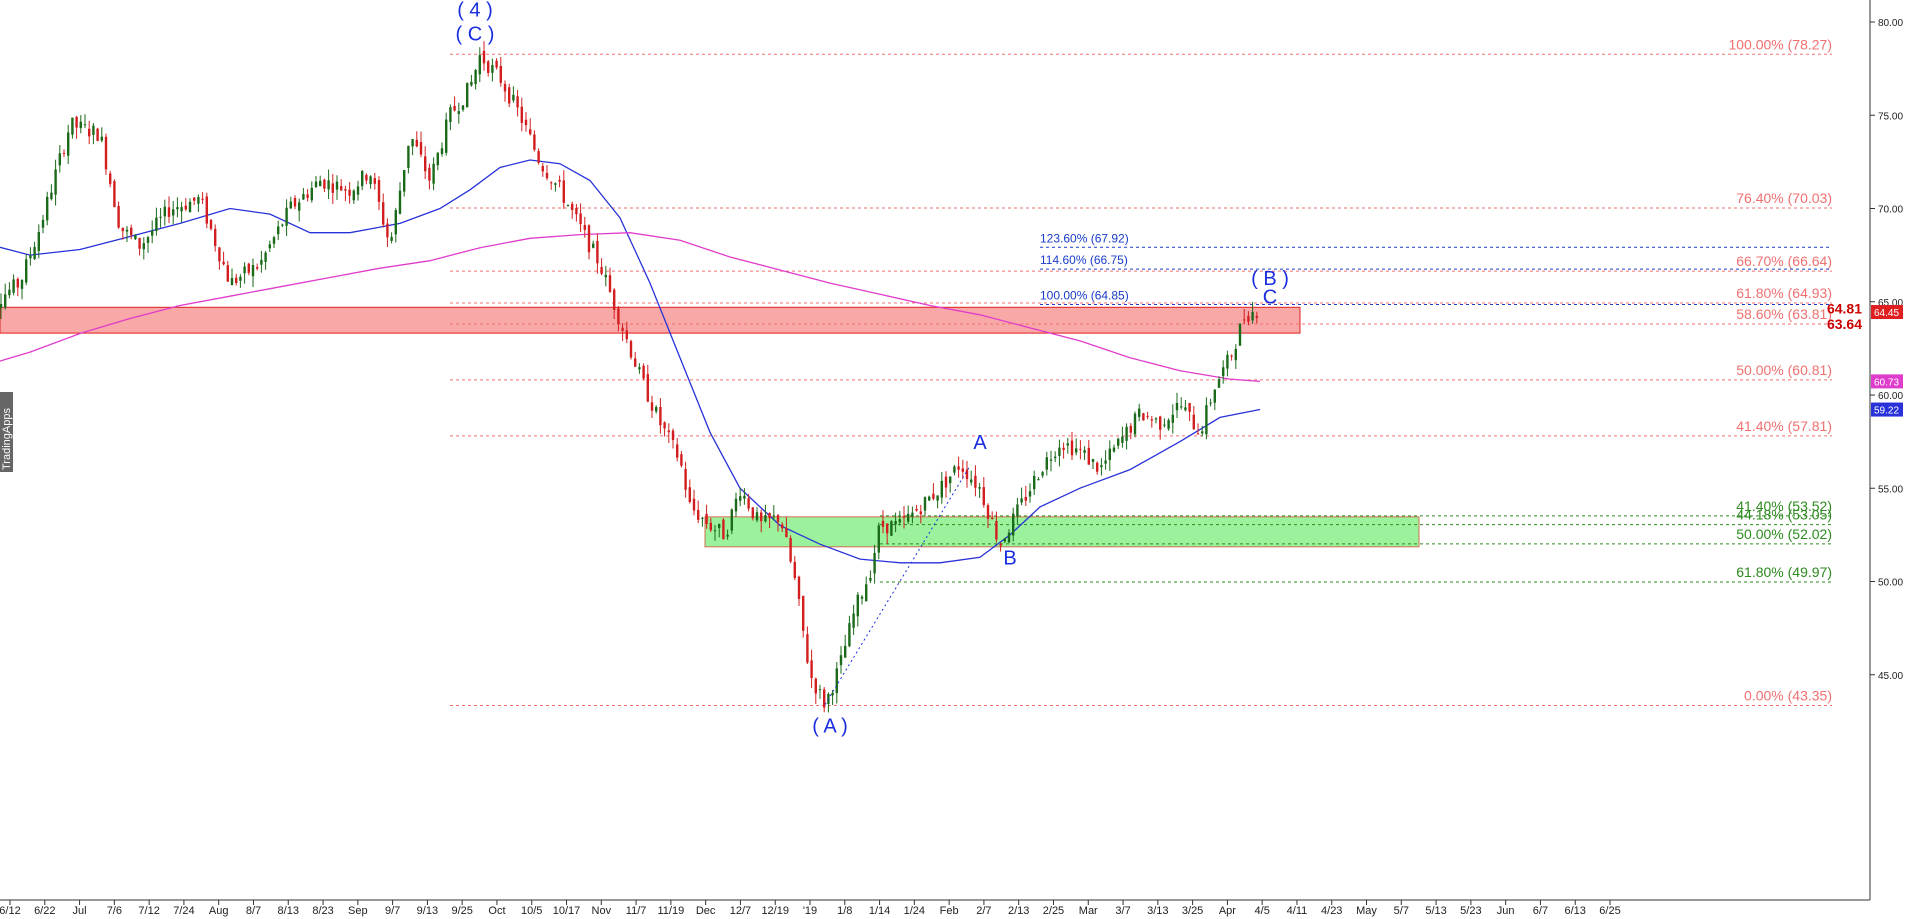 This screenshot has width=1912, height=919. I want to click on x-tick-label: 12/19, so click(775, 911).